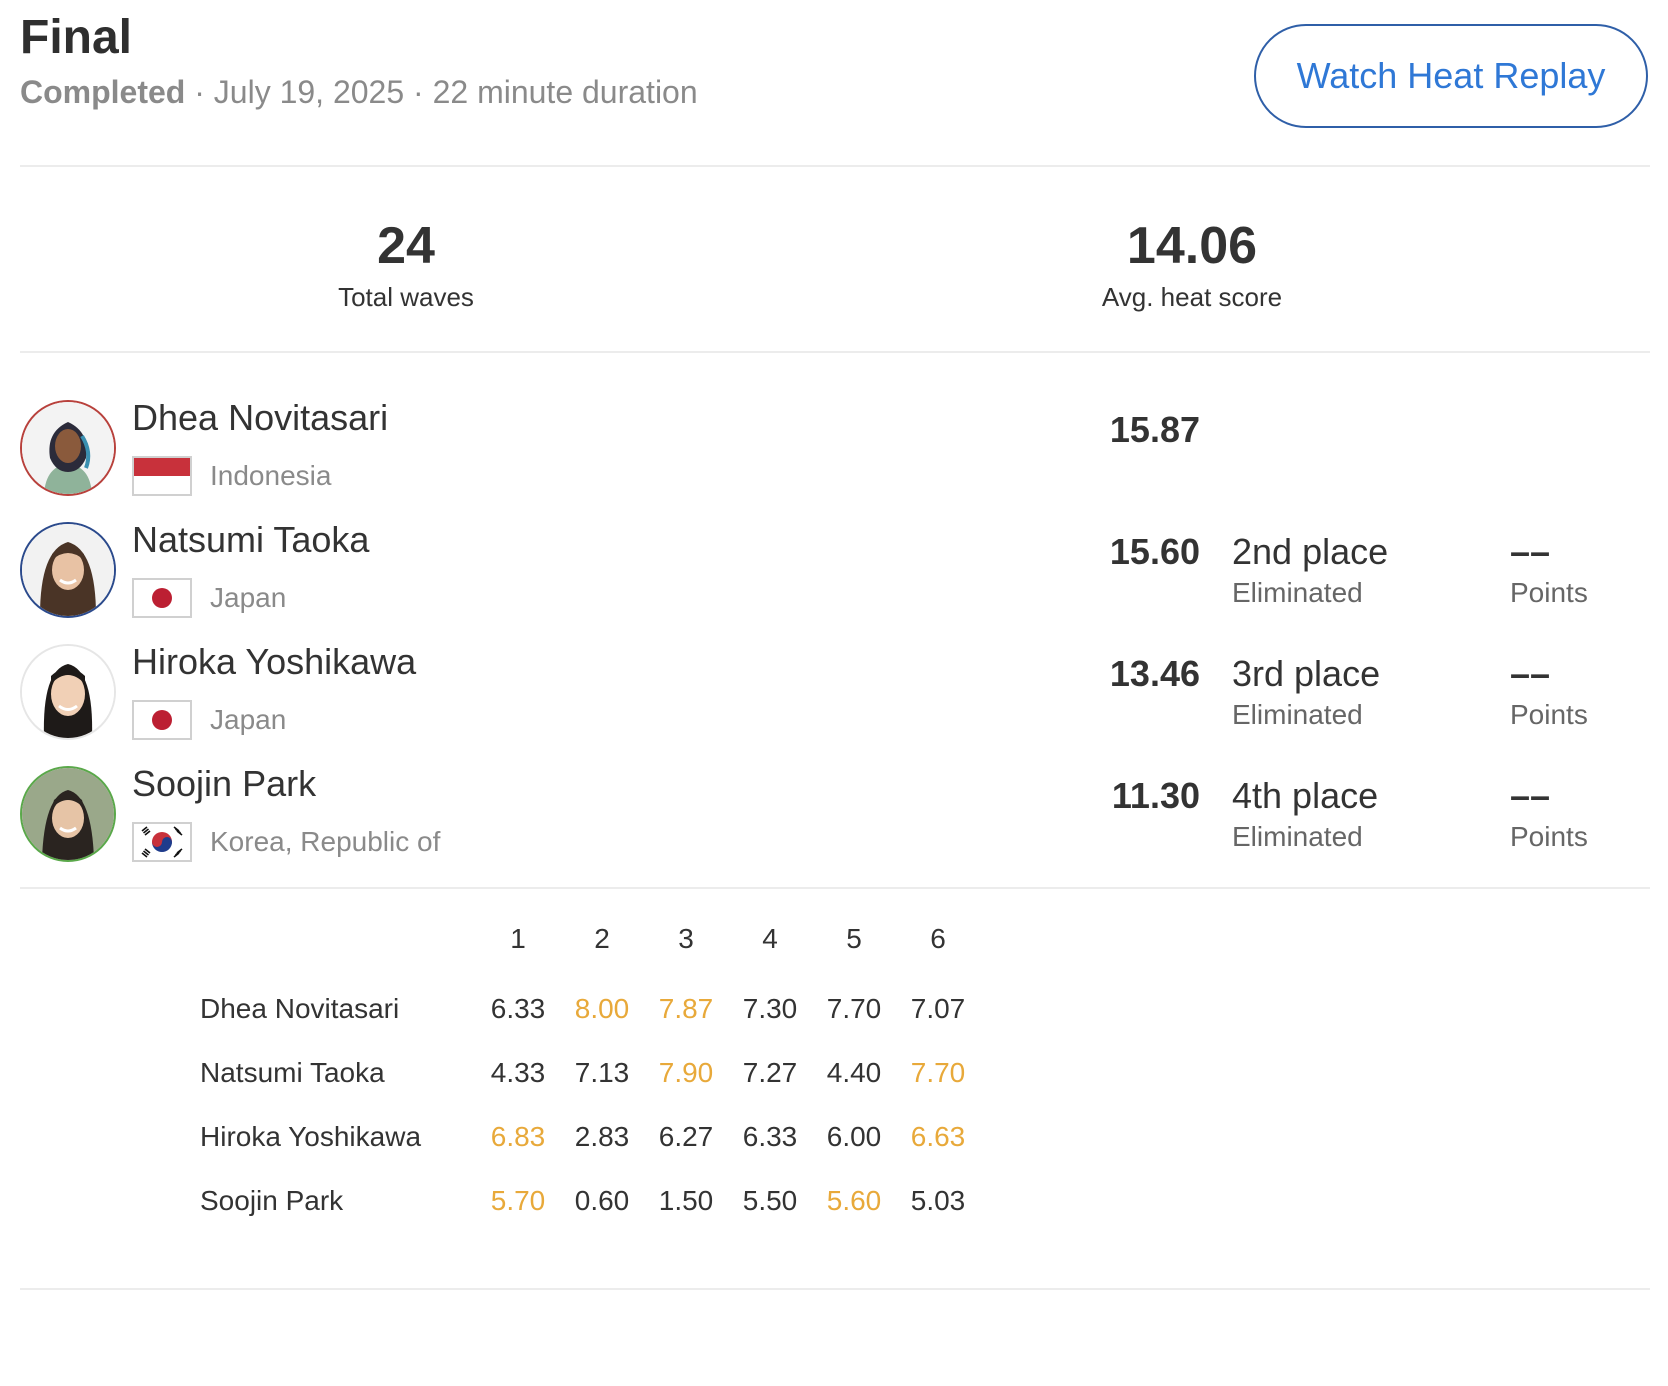 This screenshot has height=1386, width=1668. I want to click on counting-wave-score: 6.63, so click(938, 1136).